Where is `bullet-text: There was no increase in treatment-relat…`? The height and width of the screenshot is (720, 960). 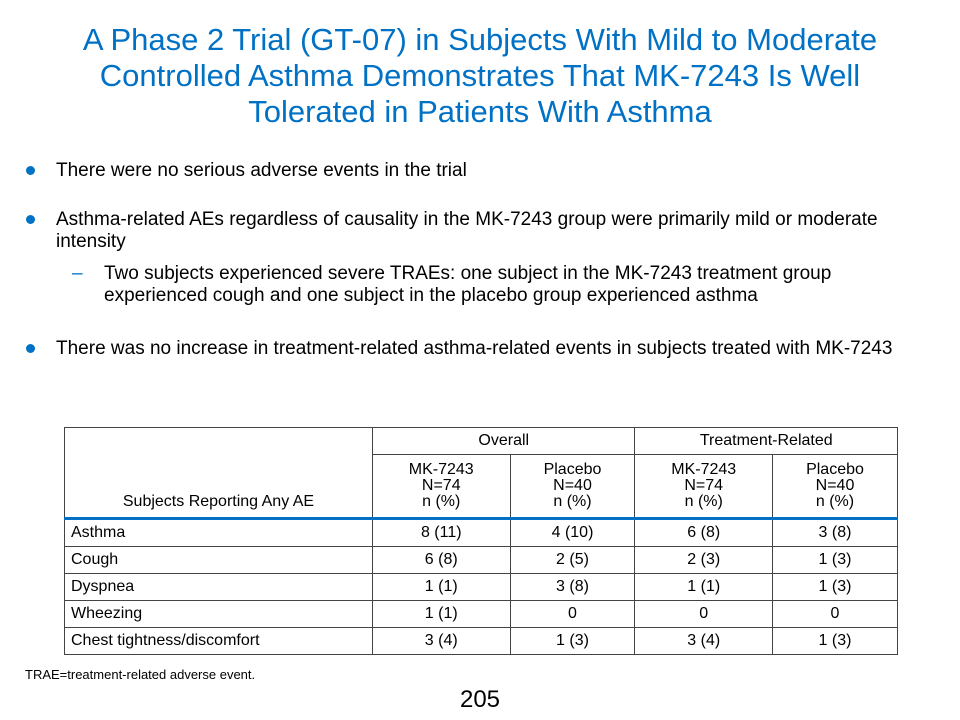
bullet-text: There was no increase in treatment-relat… is located at coordinates (474, 348).